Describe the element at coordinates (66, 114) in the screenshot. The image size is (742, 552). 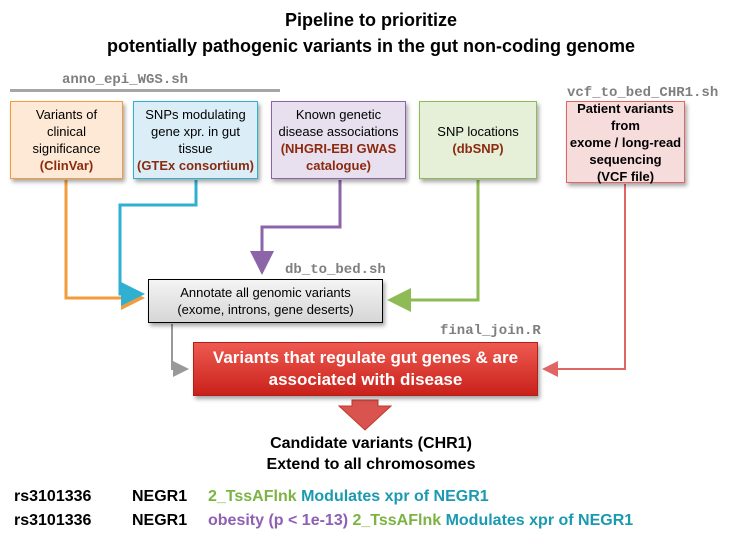
I see `clinvar-line1: Variants of` at that location.